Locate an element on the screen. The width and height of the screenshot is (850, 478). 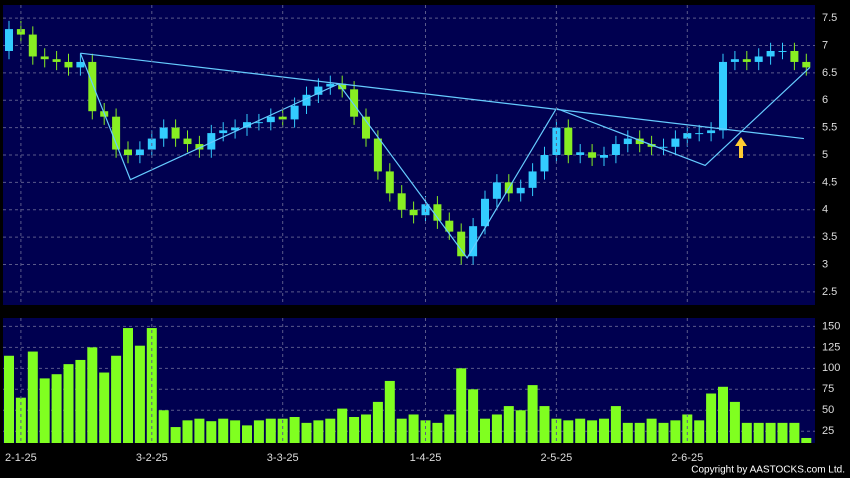
y-tick-label: 150 is located at coordinates (831, 326).